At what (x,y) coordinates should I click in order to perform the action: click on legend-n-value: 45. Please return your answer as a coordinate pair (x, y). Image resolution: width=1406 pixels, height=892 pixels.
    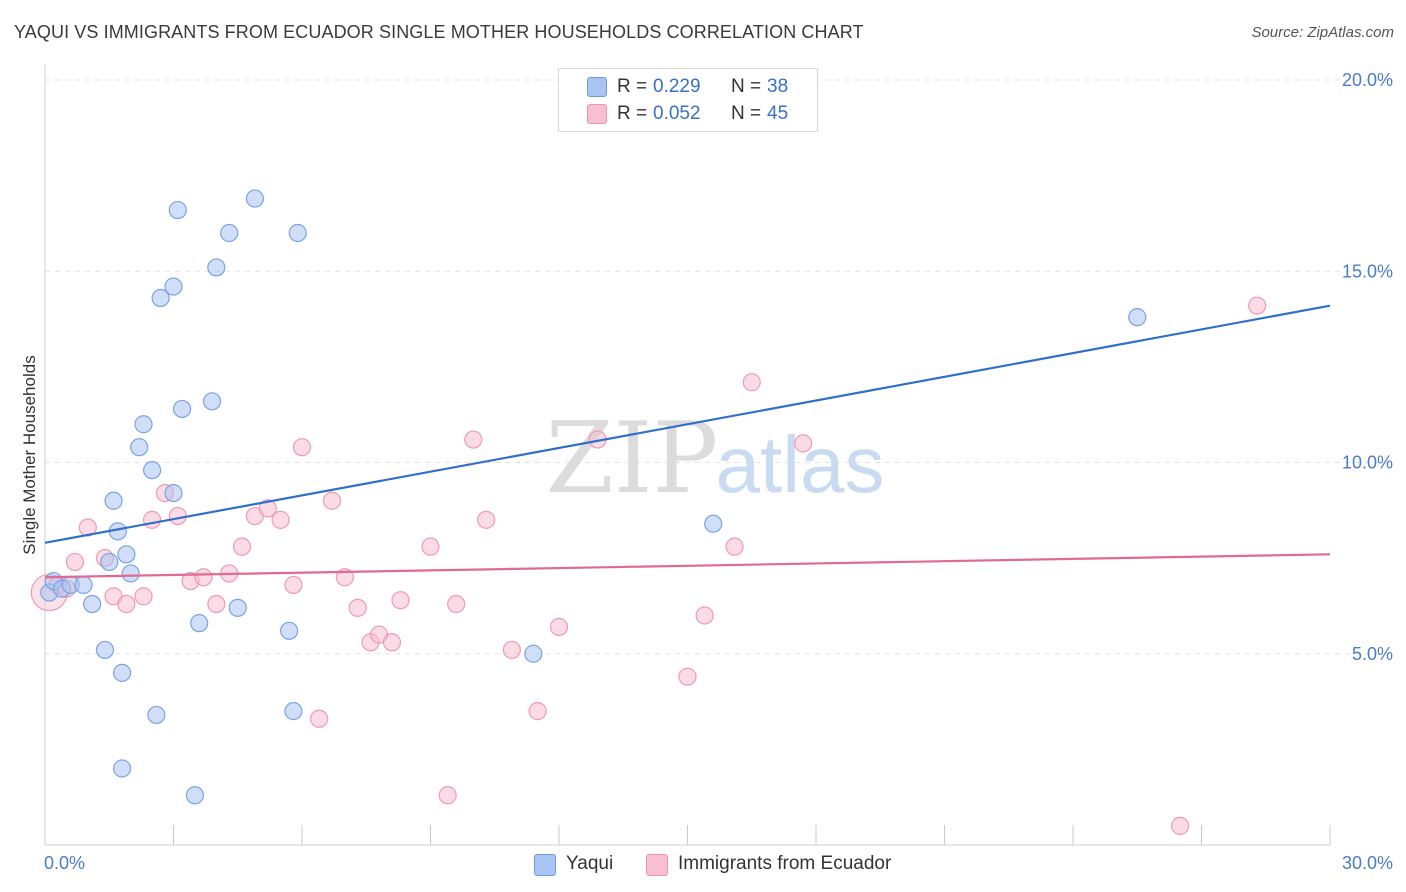
    Looking at the image, I should click on (778, 113).